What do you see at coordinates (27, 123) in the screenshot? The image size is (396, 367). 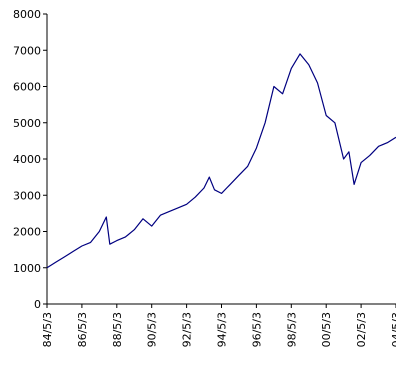 I see `y-tick-label: 5000` at bounding box center [27, 123].